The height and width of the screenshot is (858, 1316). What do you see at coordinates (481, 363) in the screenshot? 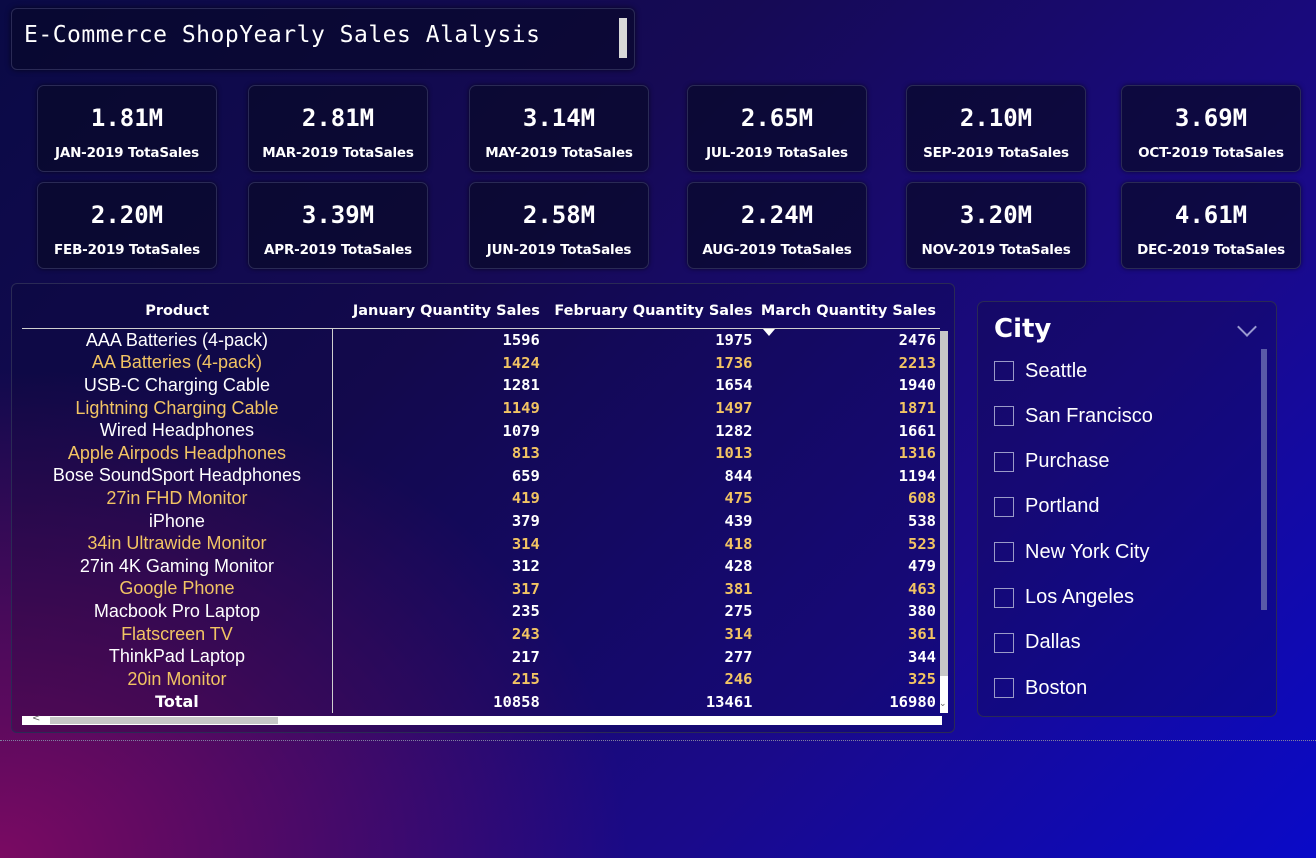
I see `table-row: AA Batteries (4-pack) 1424 1736 2213` at bounding box center [481, 363].